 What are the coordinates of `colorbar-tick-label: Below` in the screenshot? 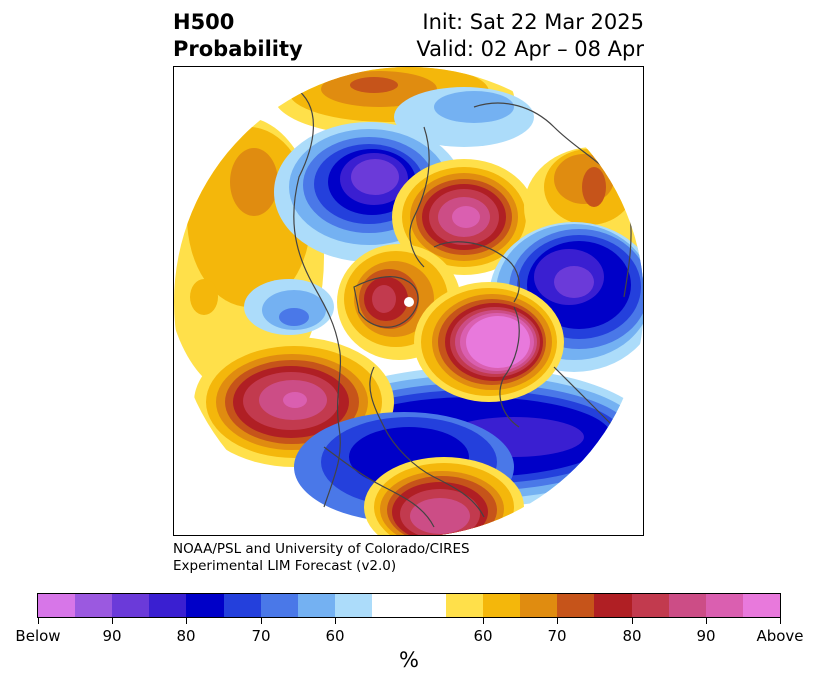 It's located at (38, 636).